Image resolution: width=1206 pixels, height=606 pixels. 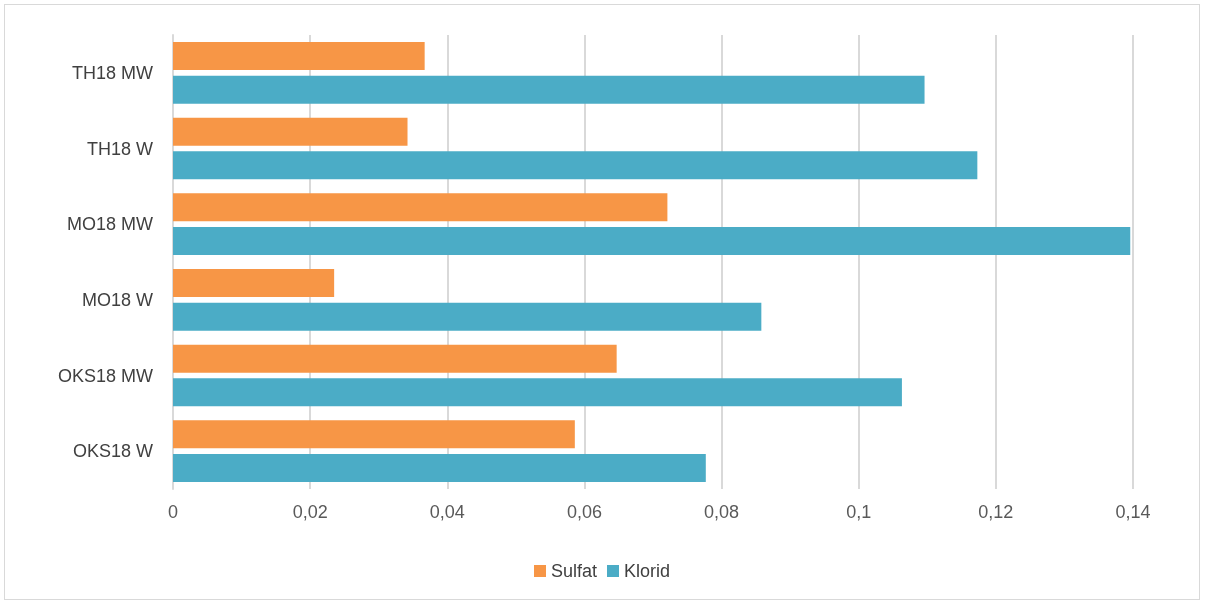 What do you see at coordinates (574, 571) in the screenshot?
I see `legend-label: Sulfat` at bounding box center [574, 571].